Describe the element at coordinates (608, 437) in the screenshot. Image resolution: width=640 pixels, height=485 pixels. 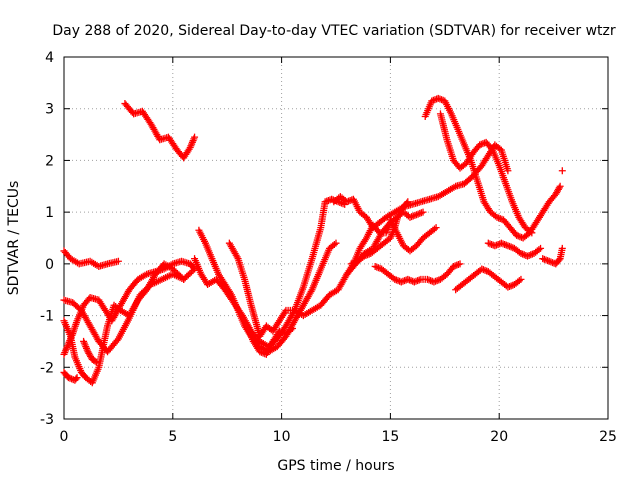
I see `x-tick-label: 25` at that location.